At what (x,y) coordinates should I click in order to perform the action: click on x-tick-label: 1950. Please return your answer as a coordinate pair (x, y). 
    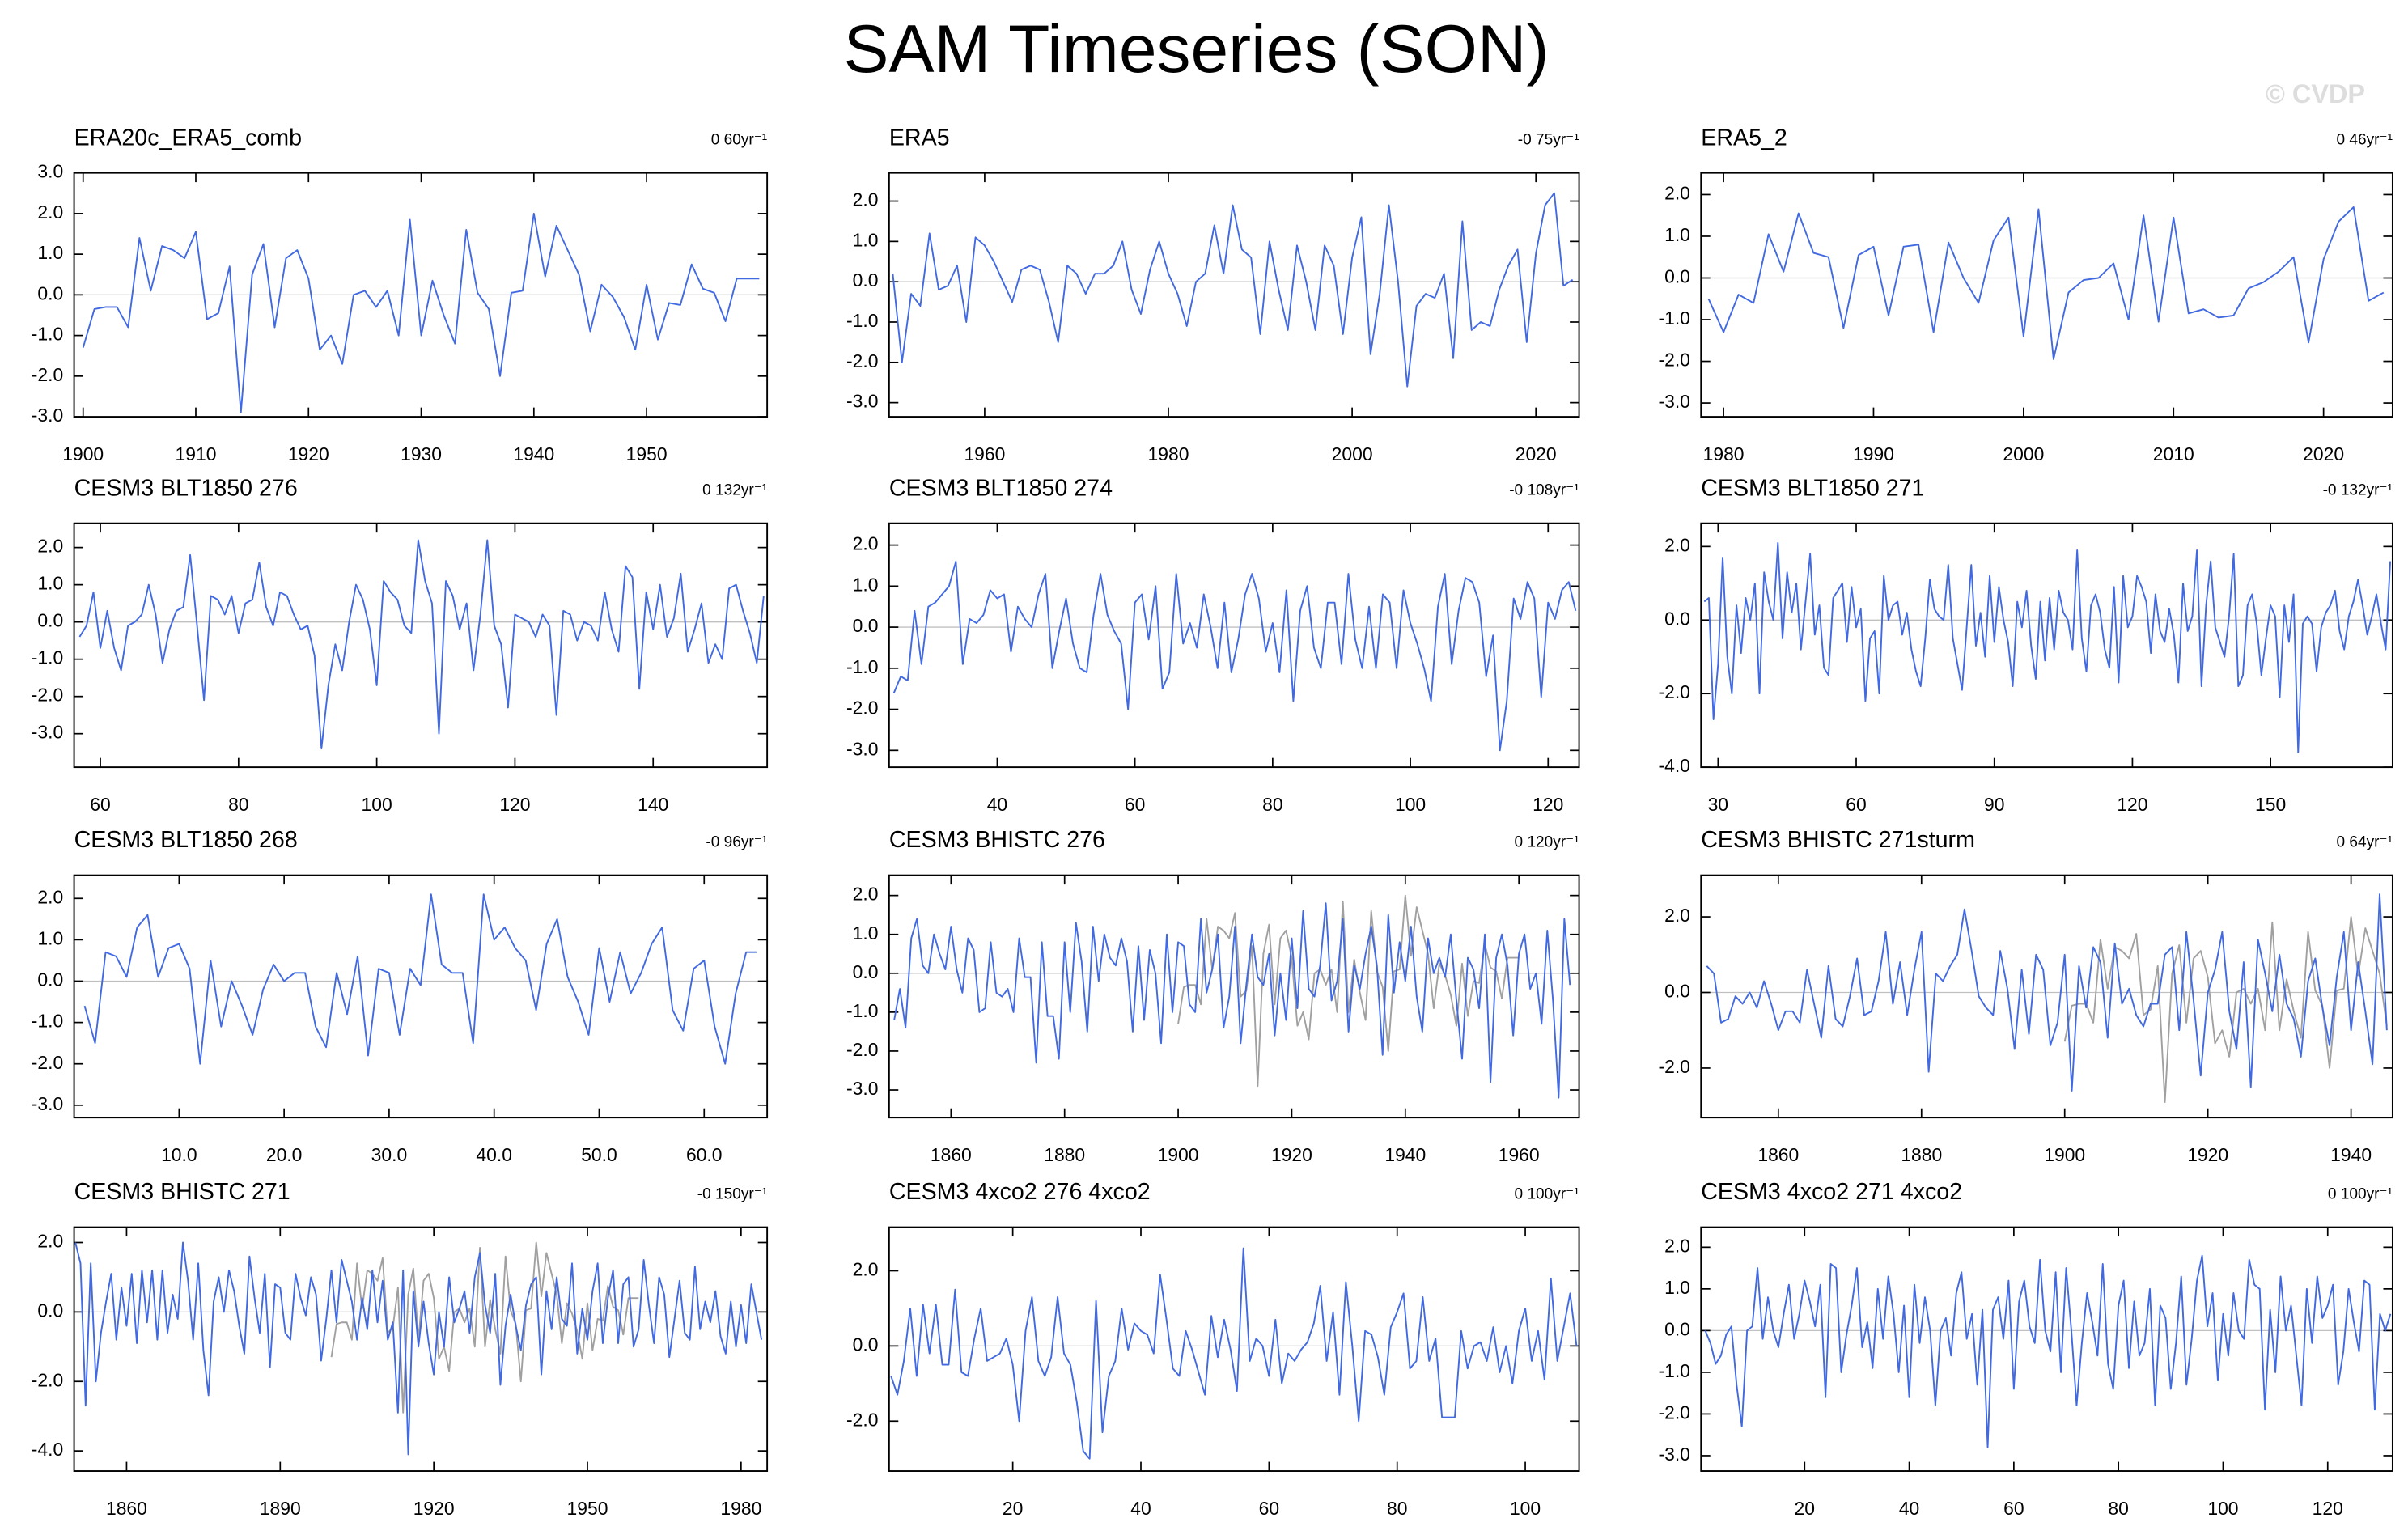
    Looking at the image, I should click on (587, 1508).